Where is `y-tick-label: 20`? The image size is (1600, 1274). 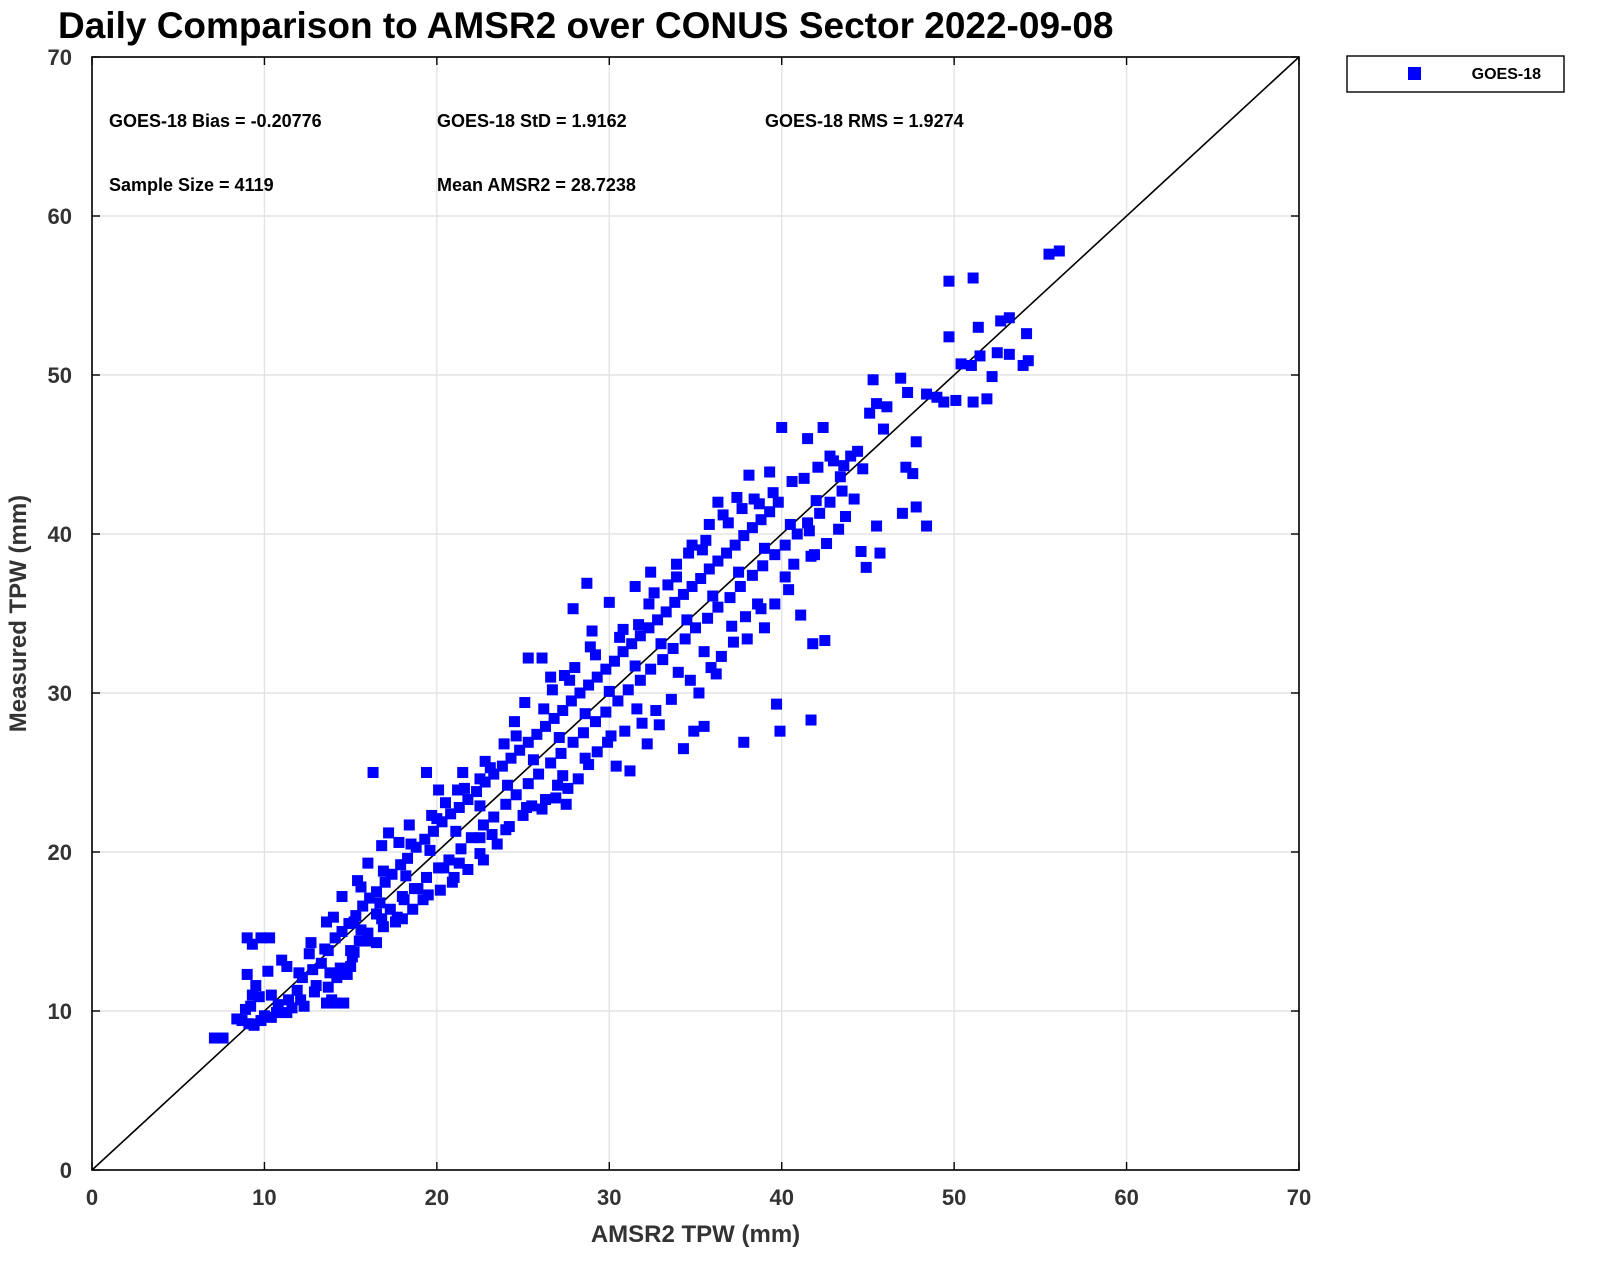
y-tick-label: 20 is located at coordinates (60, 852).